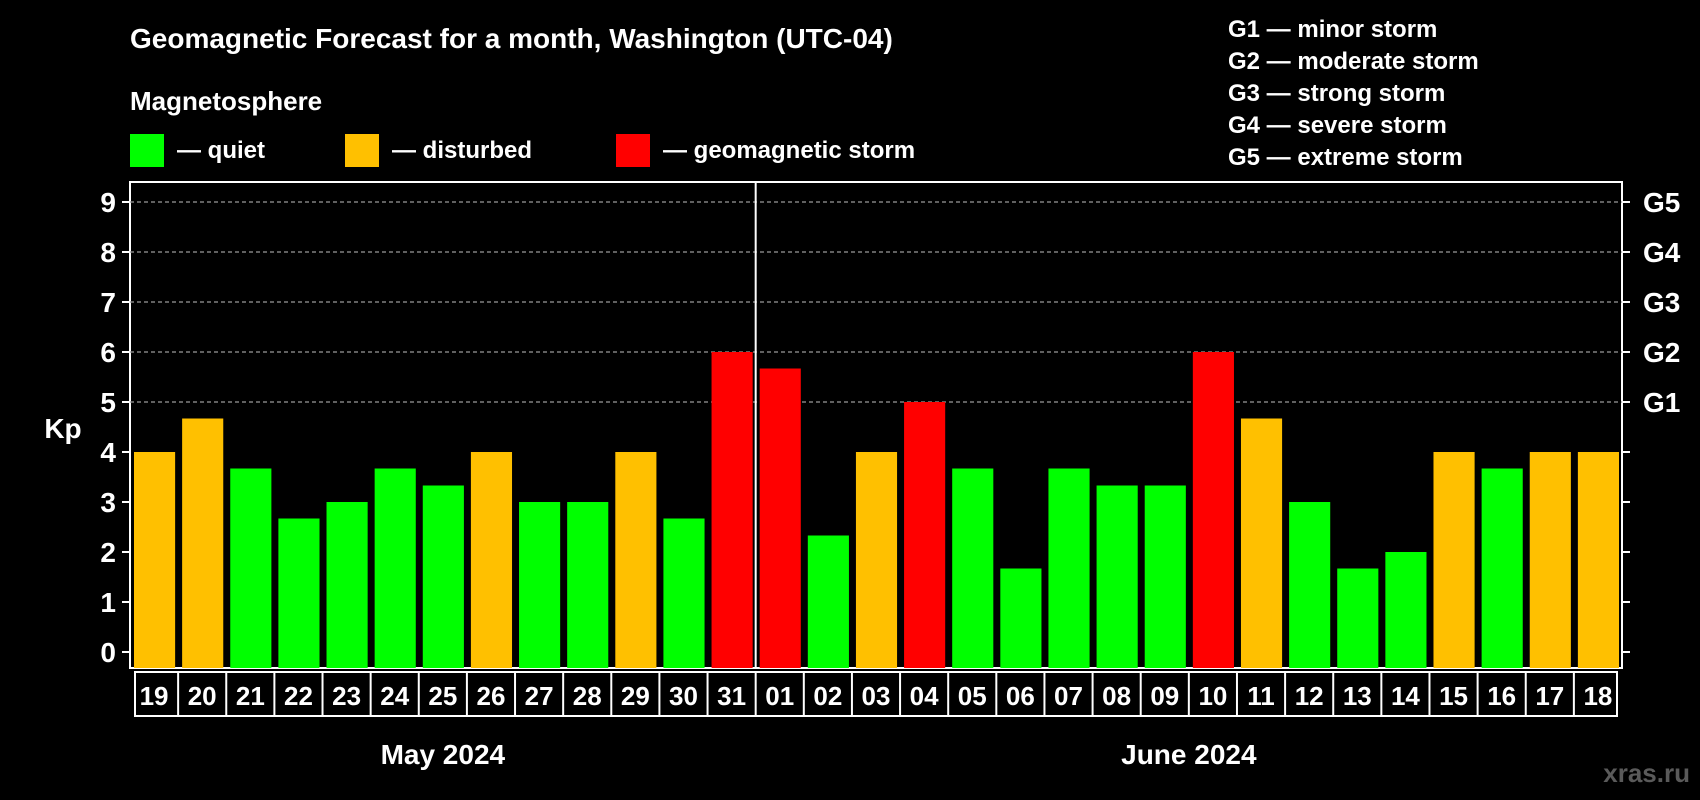 The width and height of the screenshot is (1700, 800). What do you see at coordinates (683, 696) in the screenshot?
I see `x-tick-label: 30` at bounding box center [683, 696].